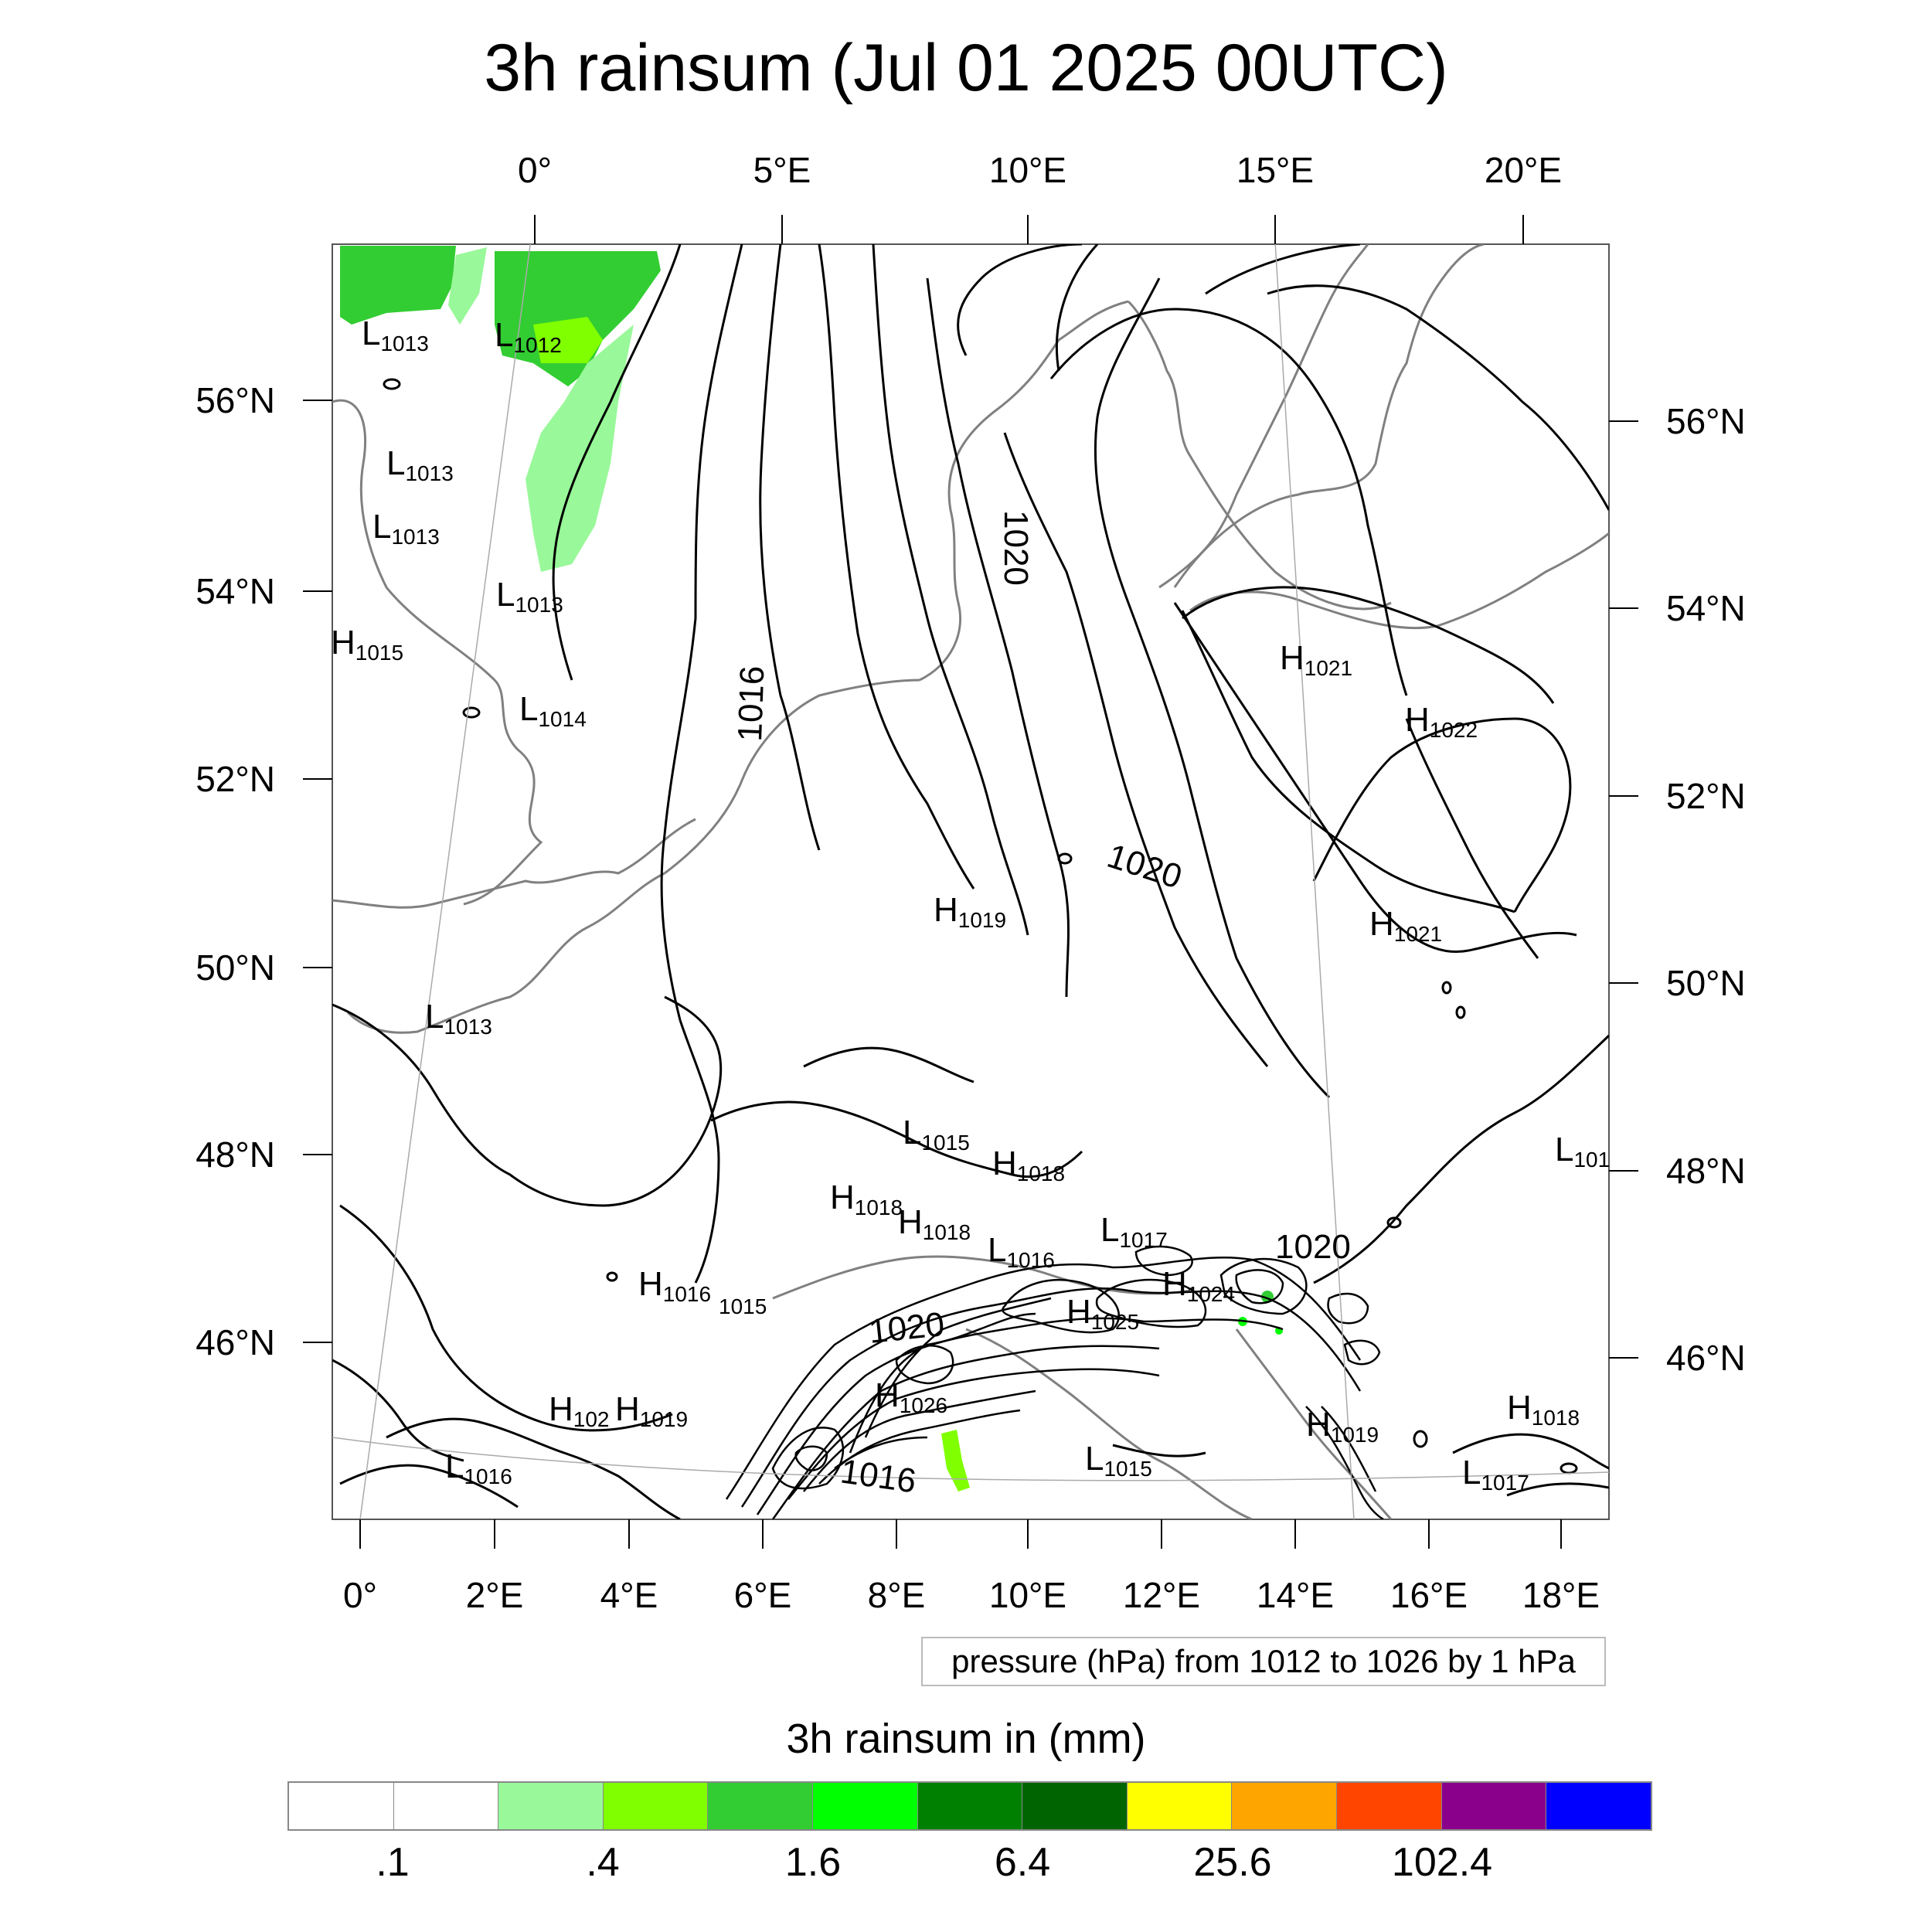 Image resolution: width=1932 pixels, height=1932 pixels. I want to click on colorbar-label: 6.4, so click(1022, 1863).